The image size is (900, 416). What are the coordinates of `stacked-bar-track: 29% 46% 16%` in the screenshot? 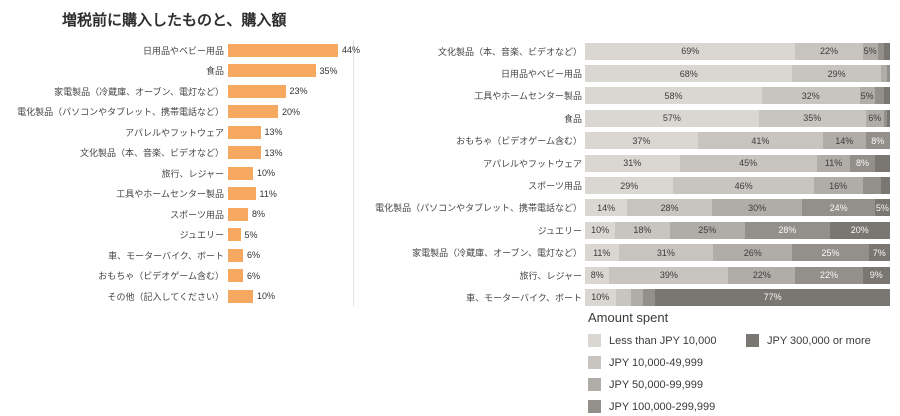 It's located at (737, 186).